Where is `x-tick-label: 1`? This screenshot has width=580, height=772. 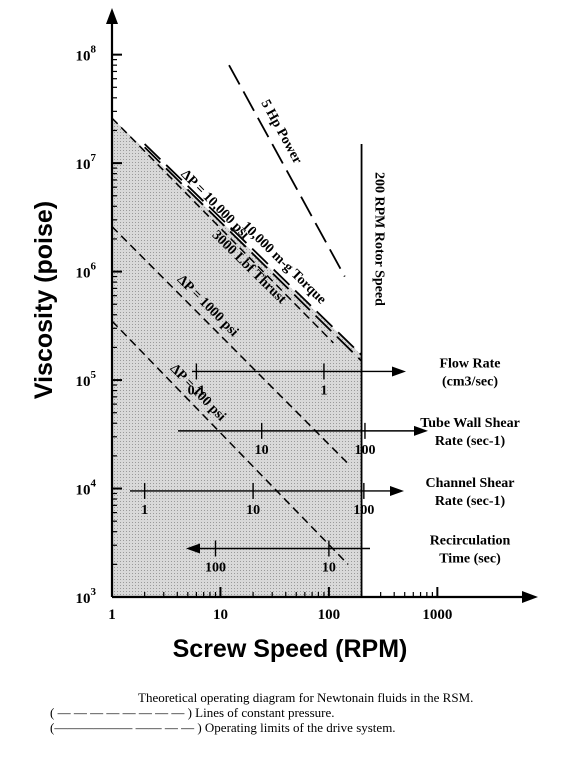 x-tick-label: 1 is located at coordinates (112, 615).